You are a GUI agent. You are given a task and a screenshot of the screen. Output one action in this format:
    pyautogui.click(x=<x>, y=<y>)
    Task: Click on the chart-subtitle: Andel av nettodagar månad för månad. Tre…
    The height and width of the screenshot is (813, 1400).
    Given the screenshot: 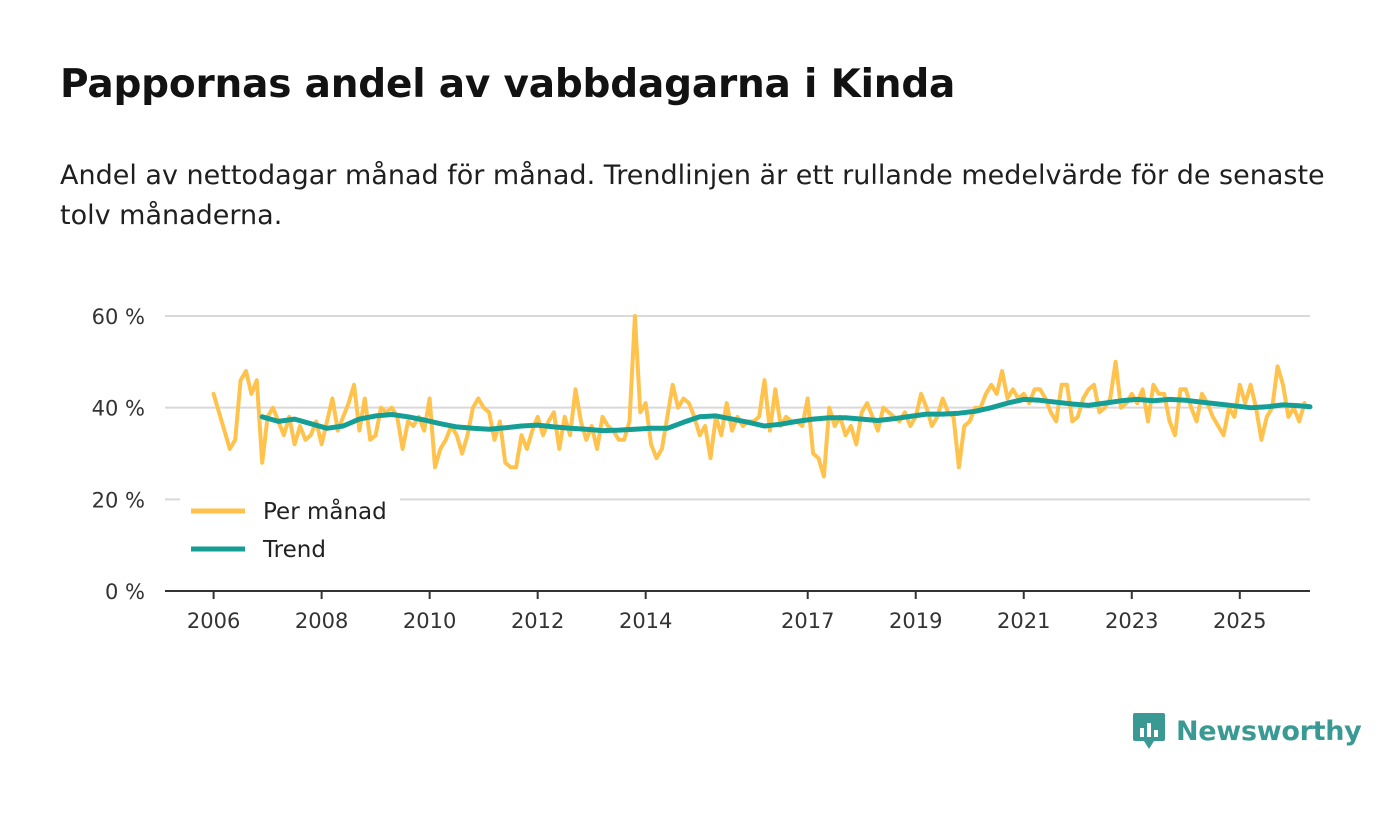 What is the action you would take?
    pyautogui.click(x=692, y=195)
    